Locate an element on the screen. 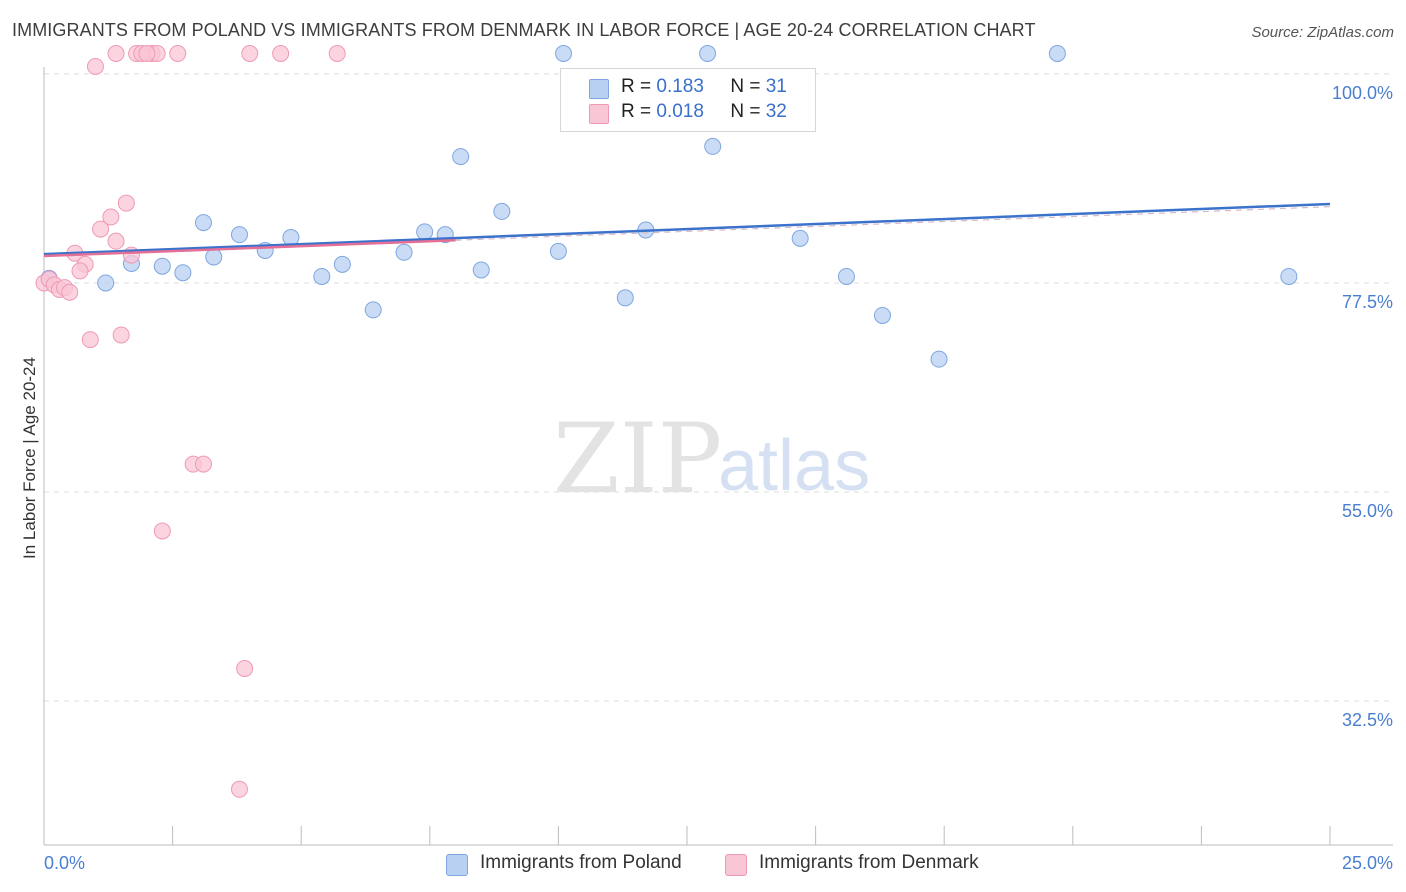 The image size is (1406, 892). bottom-legend-label-poland: Immigrants from Poland is located at coordinates (581, 862).